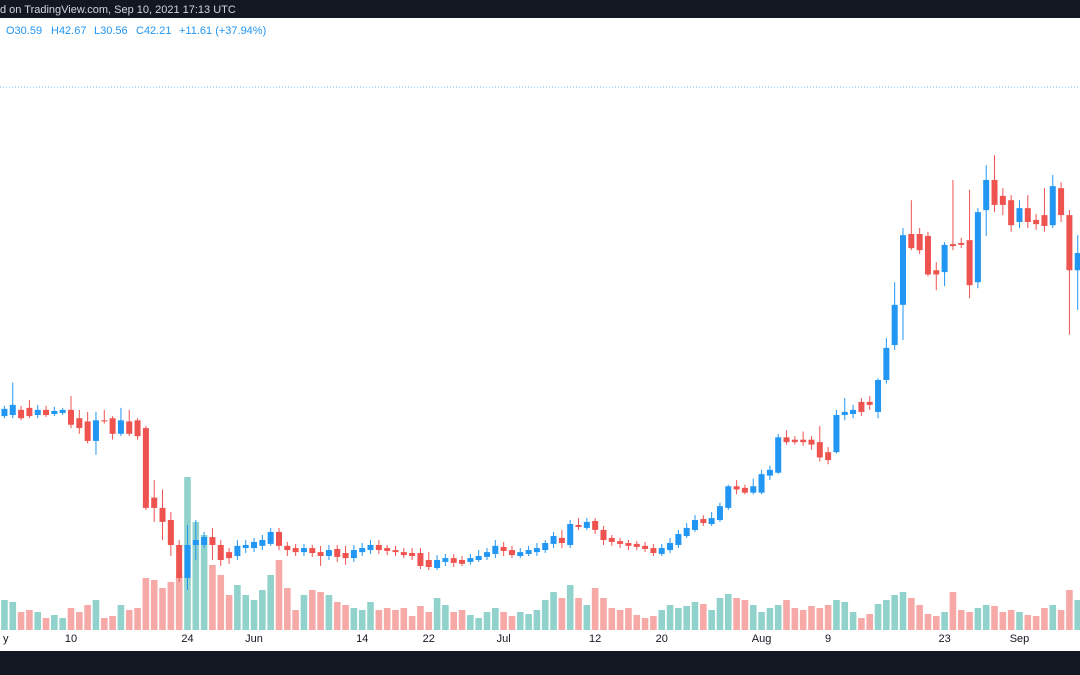 The width and height of the screenshot is (1080, 675). What do you see at coordinates (429, 639) in the screenshot?
I see `x-tick-label: 22` at bounding box center [429, 639].